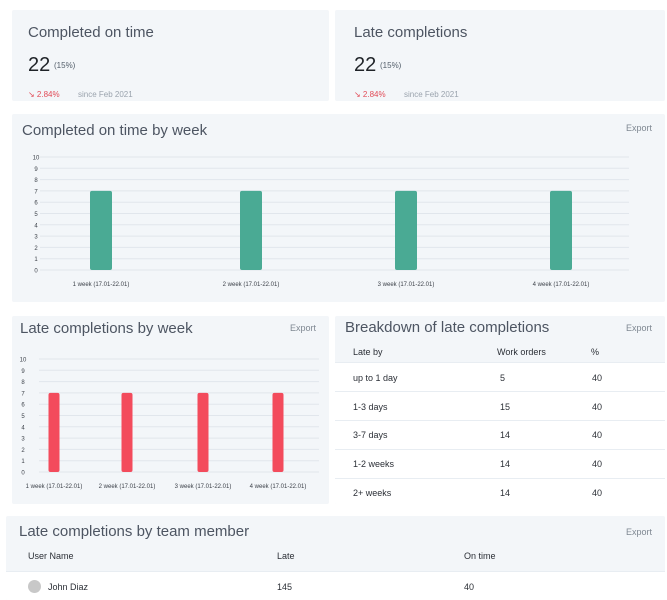 This screenshot has height=600, width=667. Describe the element at coordinates (134, 531) in the screenshot. I see `team-title: Late completions by team member` at that location.